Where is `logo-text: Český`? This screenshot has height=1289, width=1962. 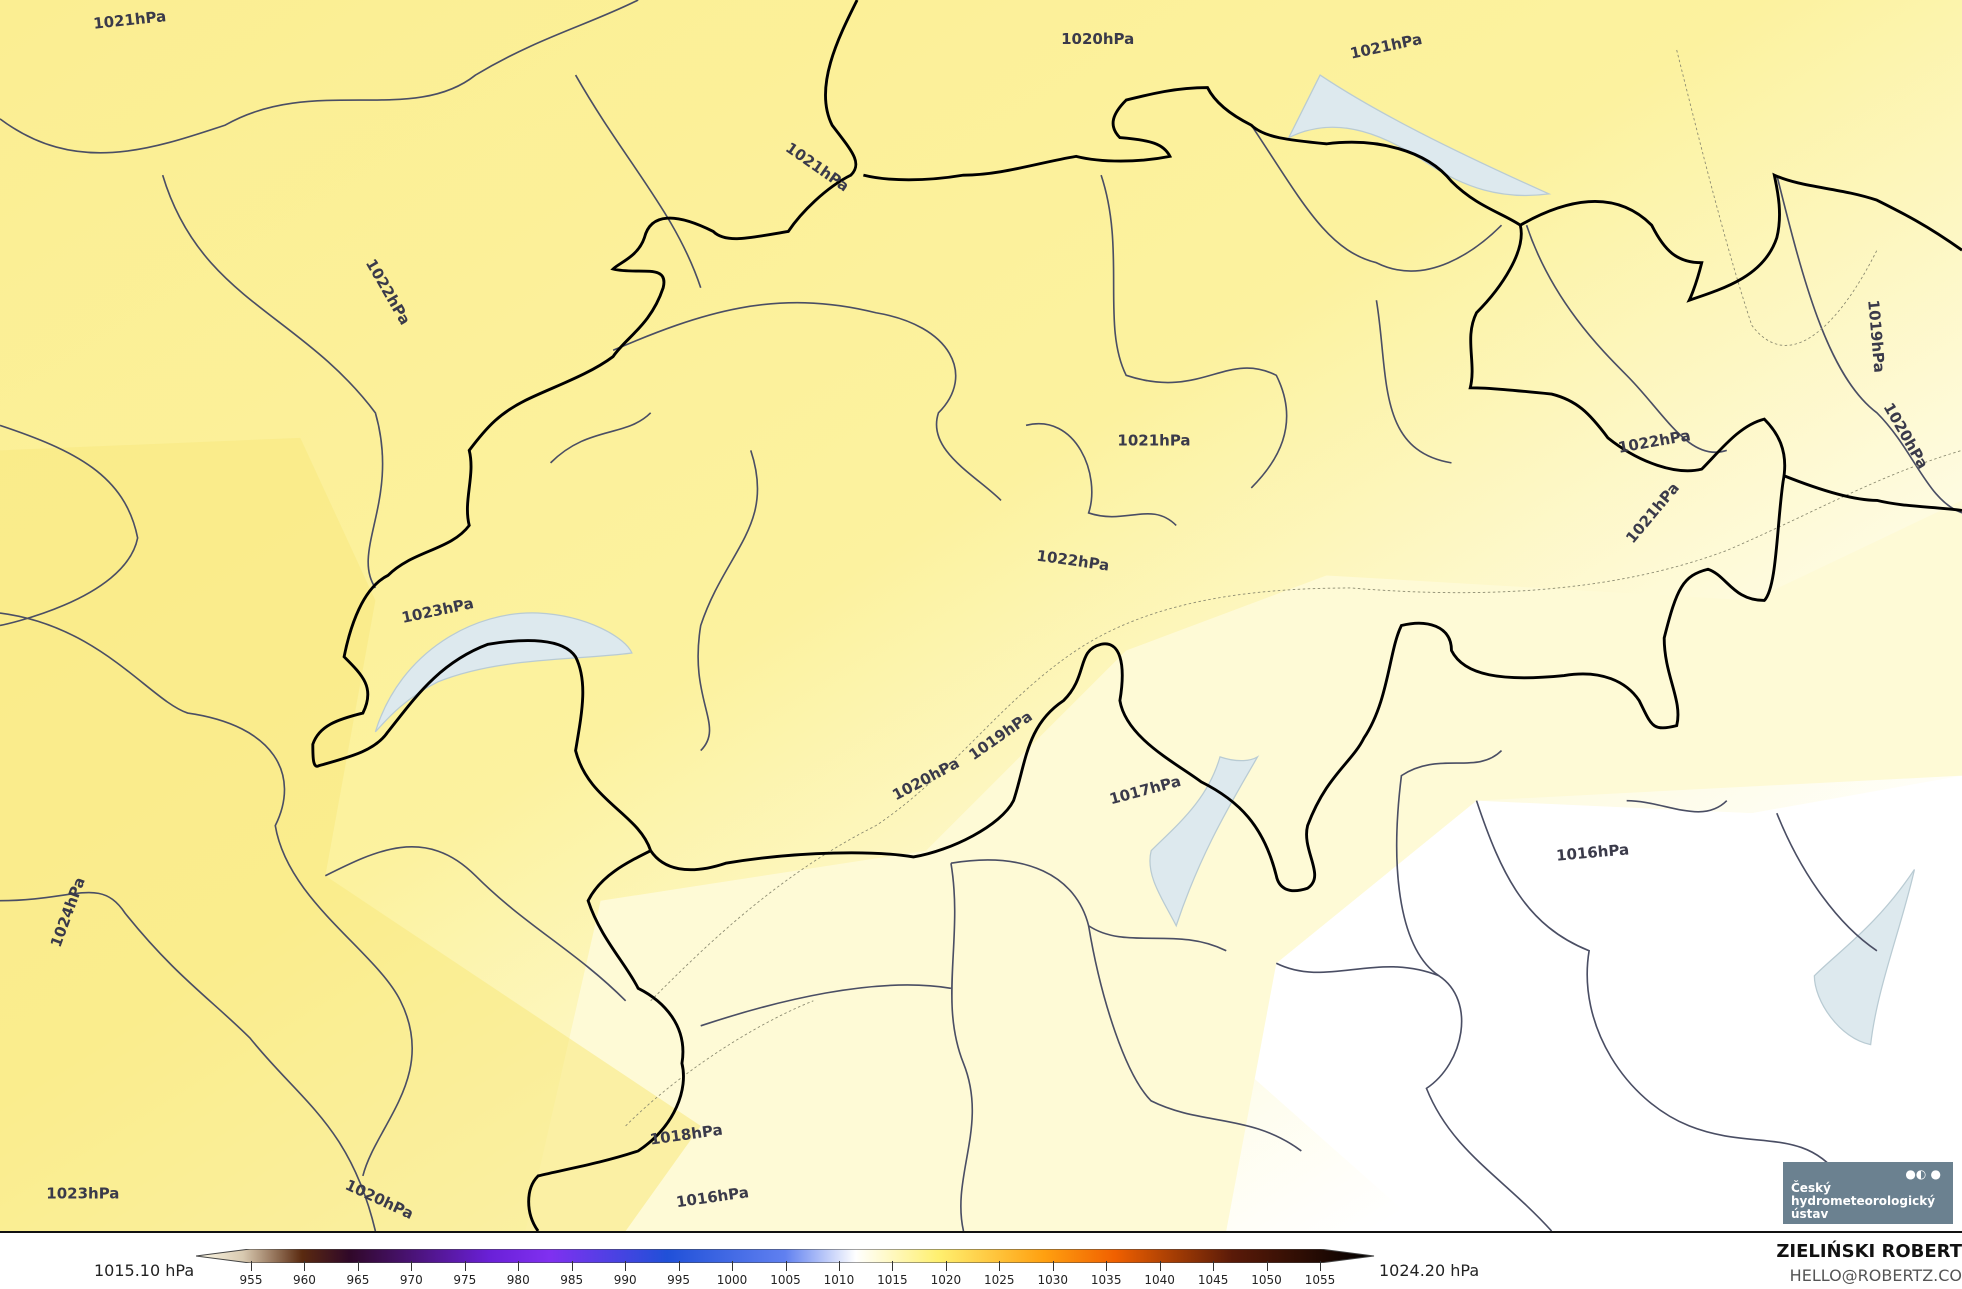
logo-text: Český is located at coordinates (1811, 1188).